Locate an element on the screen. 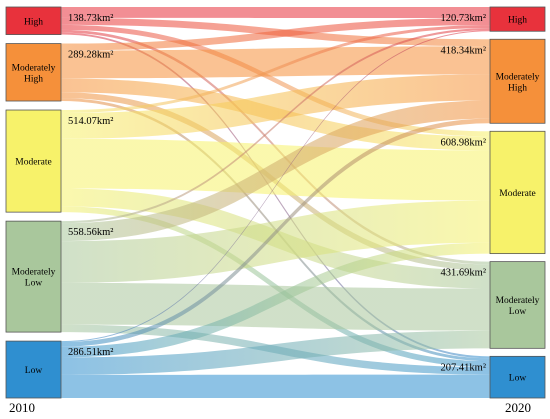 This screenshot has width=550, height=419. right-node-label-moderately-high: Moderately High is located at coordinates (518, 82).